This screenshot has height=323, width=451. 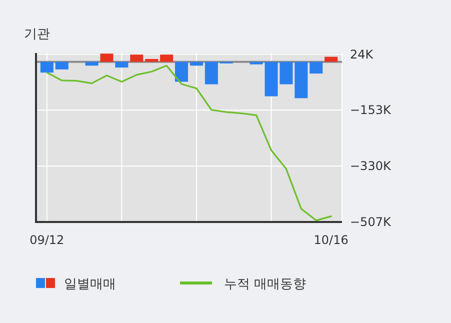 I want to click on legend-label: 누적 매매동향, so click(x=265, y=284).